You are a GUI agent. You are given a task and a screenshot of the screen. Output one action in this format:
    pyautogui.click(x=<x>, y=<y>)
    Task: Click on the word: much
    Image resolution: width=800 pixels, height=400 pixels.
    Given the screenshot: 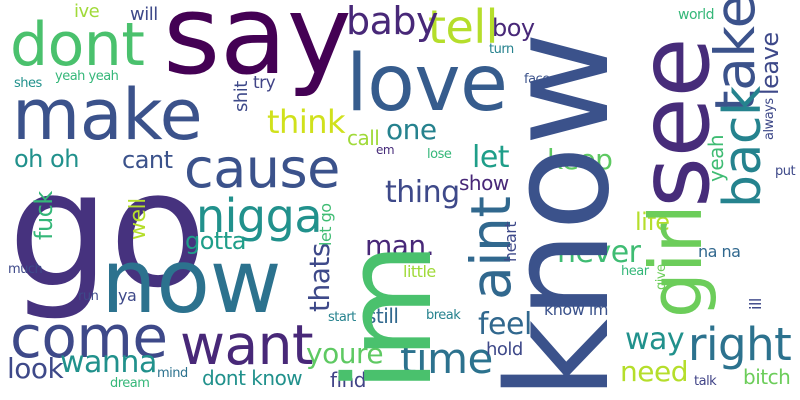 What is the action you would take?
    pyautogui.click(x=25, y=269)
    